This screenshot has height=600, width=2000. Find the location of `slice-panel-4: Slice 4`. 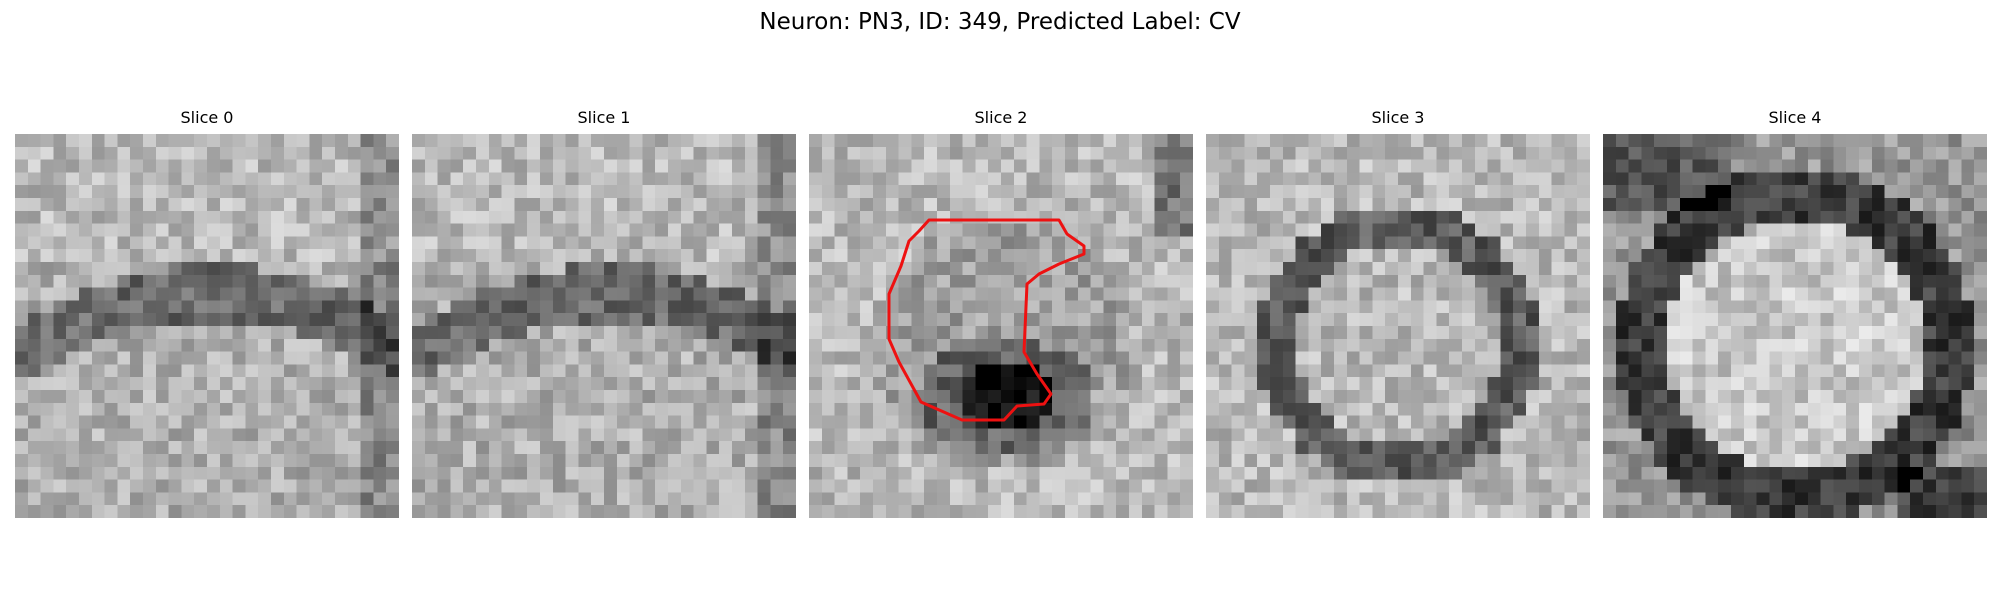

slice-panel-4: Slice 4 is located at coordinates (1795, 313).